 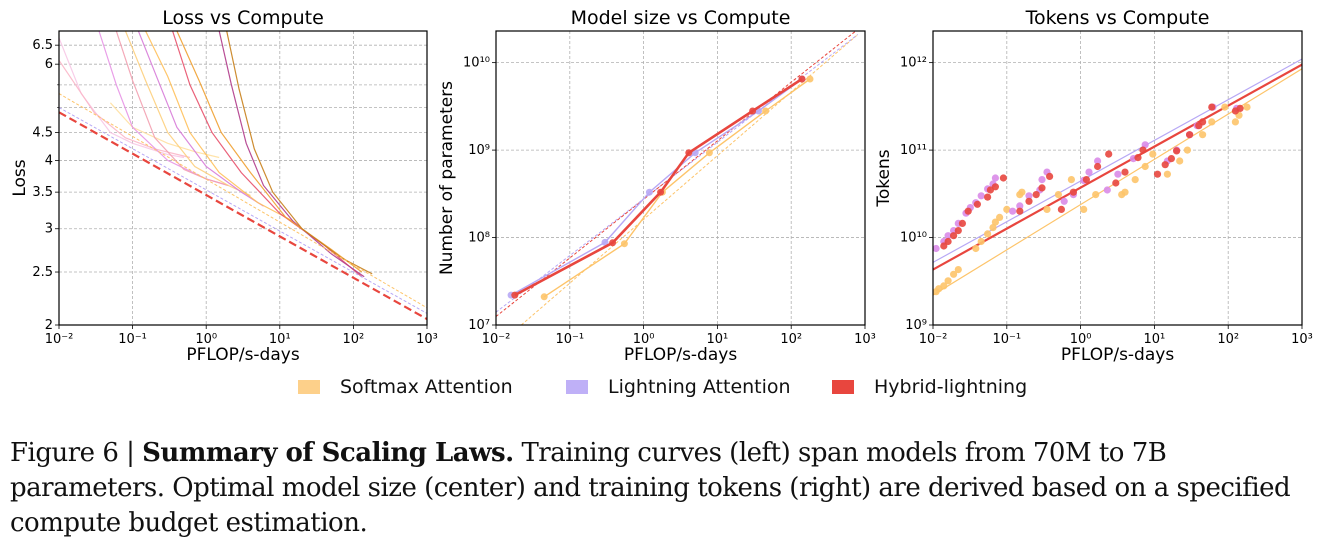 I want to click on chart-title: Model size vs Compute, so click(x=681, y=18).